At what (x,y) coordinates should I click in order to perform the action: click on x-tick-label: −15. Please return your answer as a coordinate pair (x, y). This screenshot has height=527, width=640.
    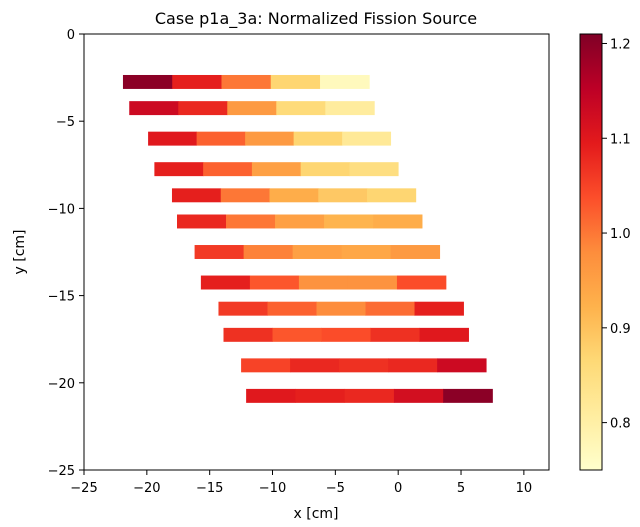
    Looking at the image, I should click on (209, 488).